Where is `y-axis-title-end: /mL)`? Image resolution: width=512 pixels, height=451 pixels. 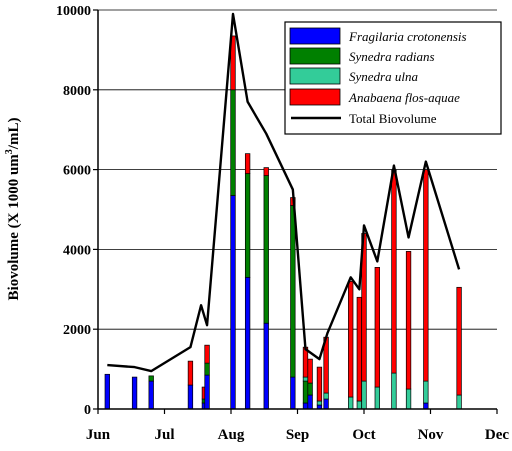
y-axis-title-end: /mL) is located at coordinates (14, 134).